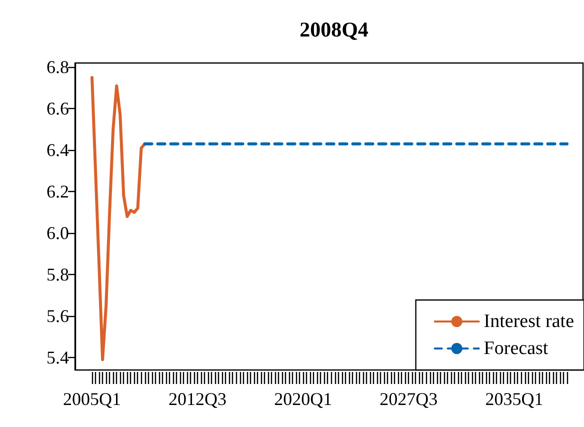 The width and height of the screenshot is (584, 427). What do you see at coordinates (118, 219) in the screenshot?
I see `line-series` at bounding box center [118, 219].